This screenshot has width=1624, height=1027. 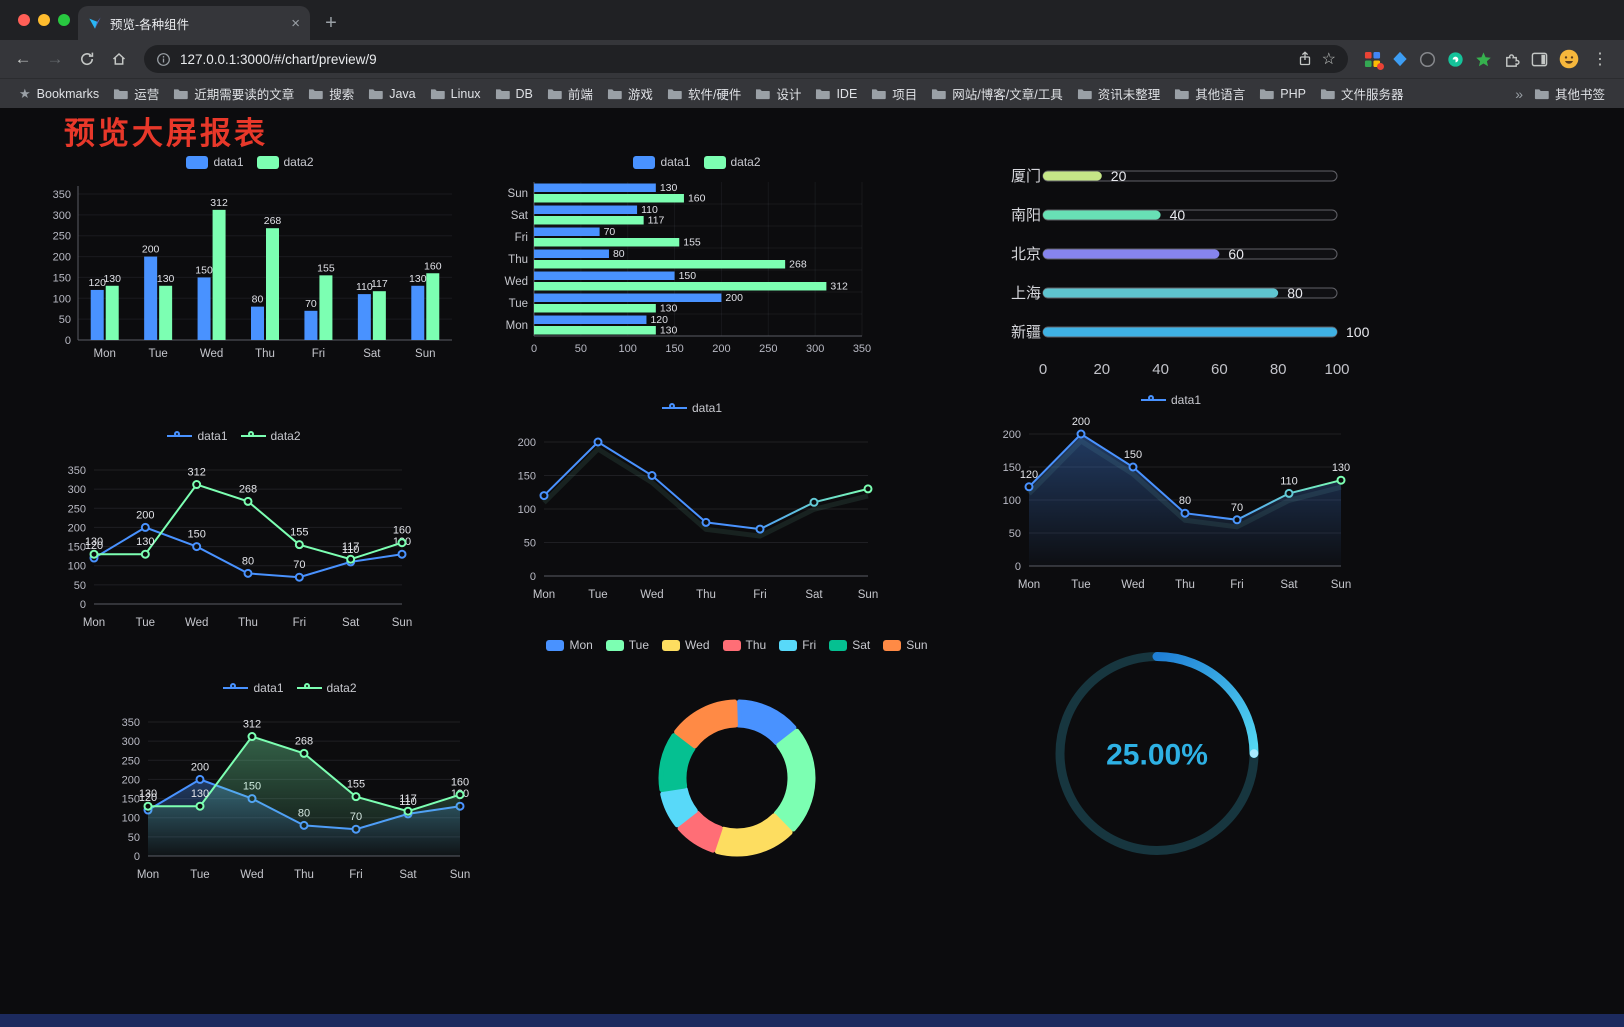 I want to click on extension-grid-icon, so click(x=1374, y=60).